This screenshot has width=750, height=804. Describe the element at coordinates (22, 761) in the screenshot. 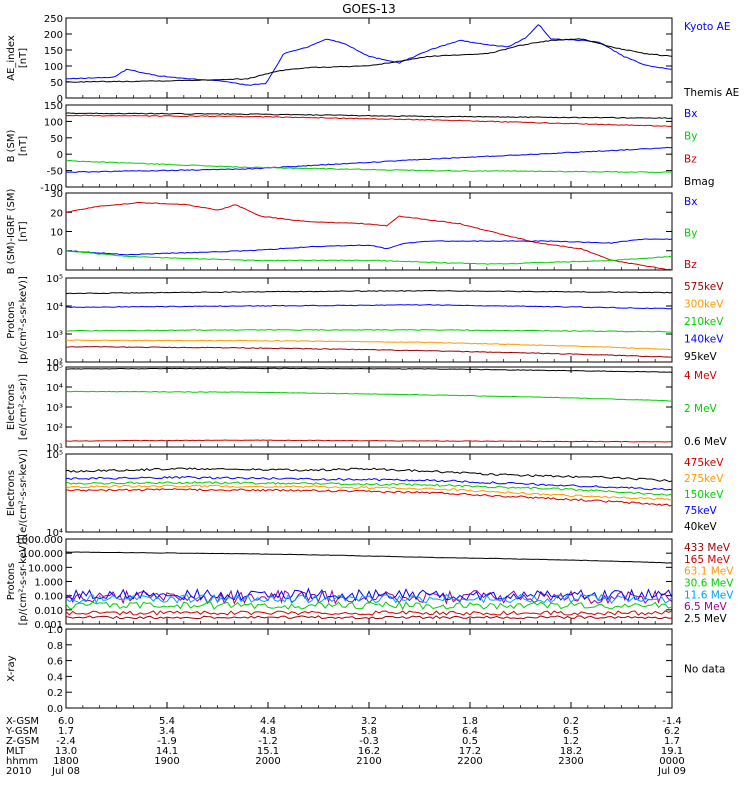

I see `ephemeris-row-label: hhmm` at that location.